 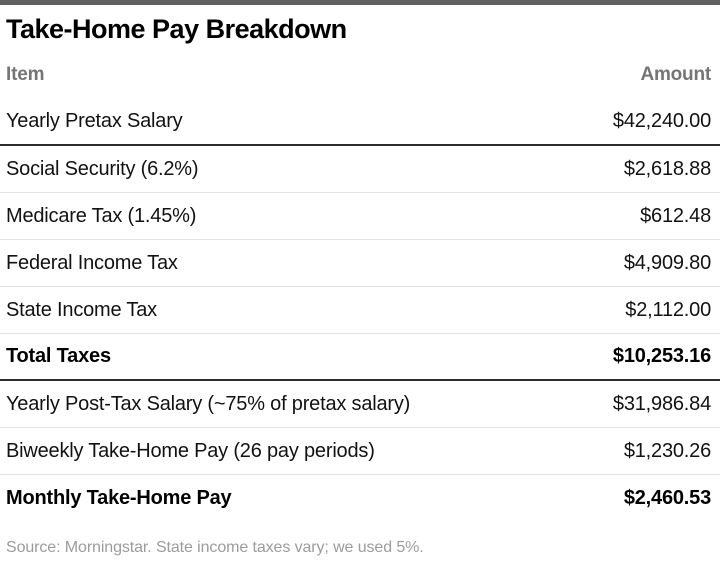 I want to click on page-title: Take-Home Pay Breakdown, so click(x=176, y=29).